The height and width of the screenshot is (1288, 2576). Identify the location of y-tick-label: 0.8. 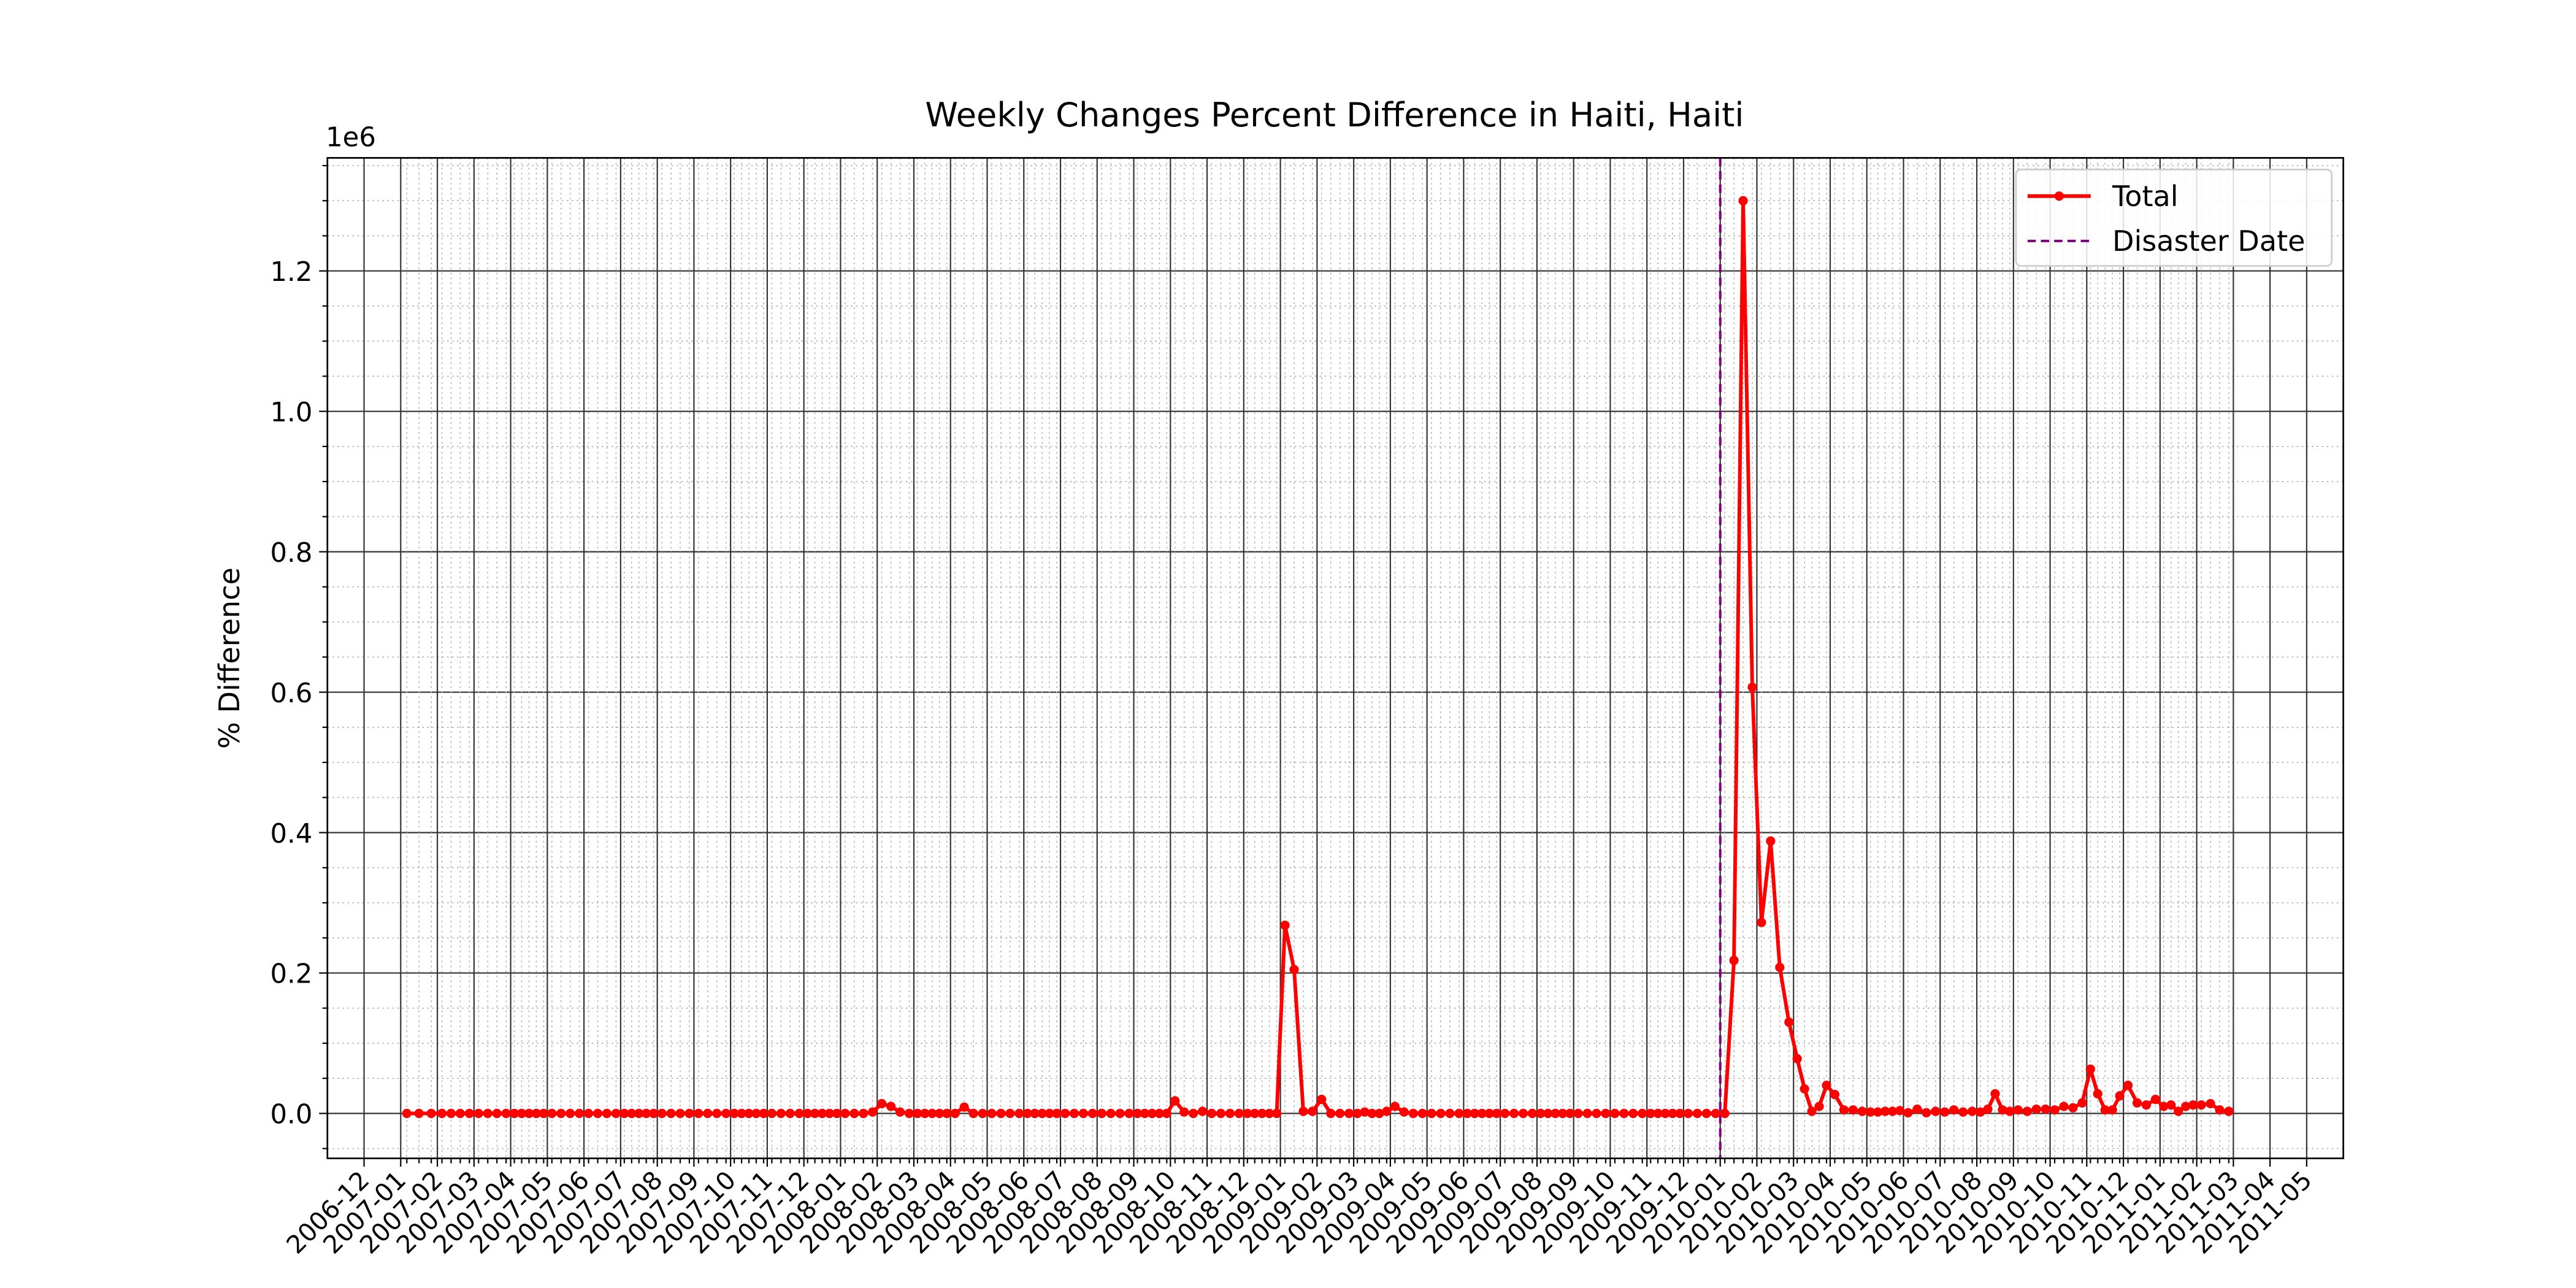
(291, 553).